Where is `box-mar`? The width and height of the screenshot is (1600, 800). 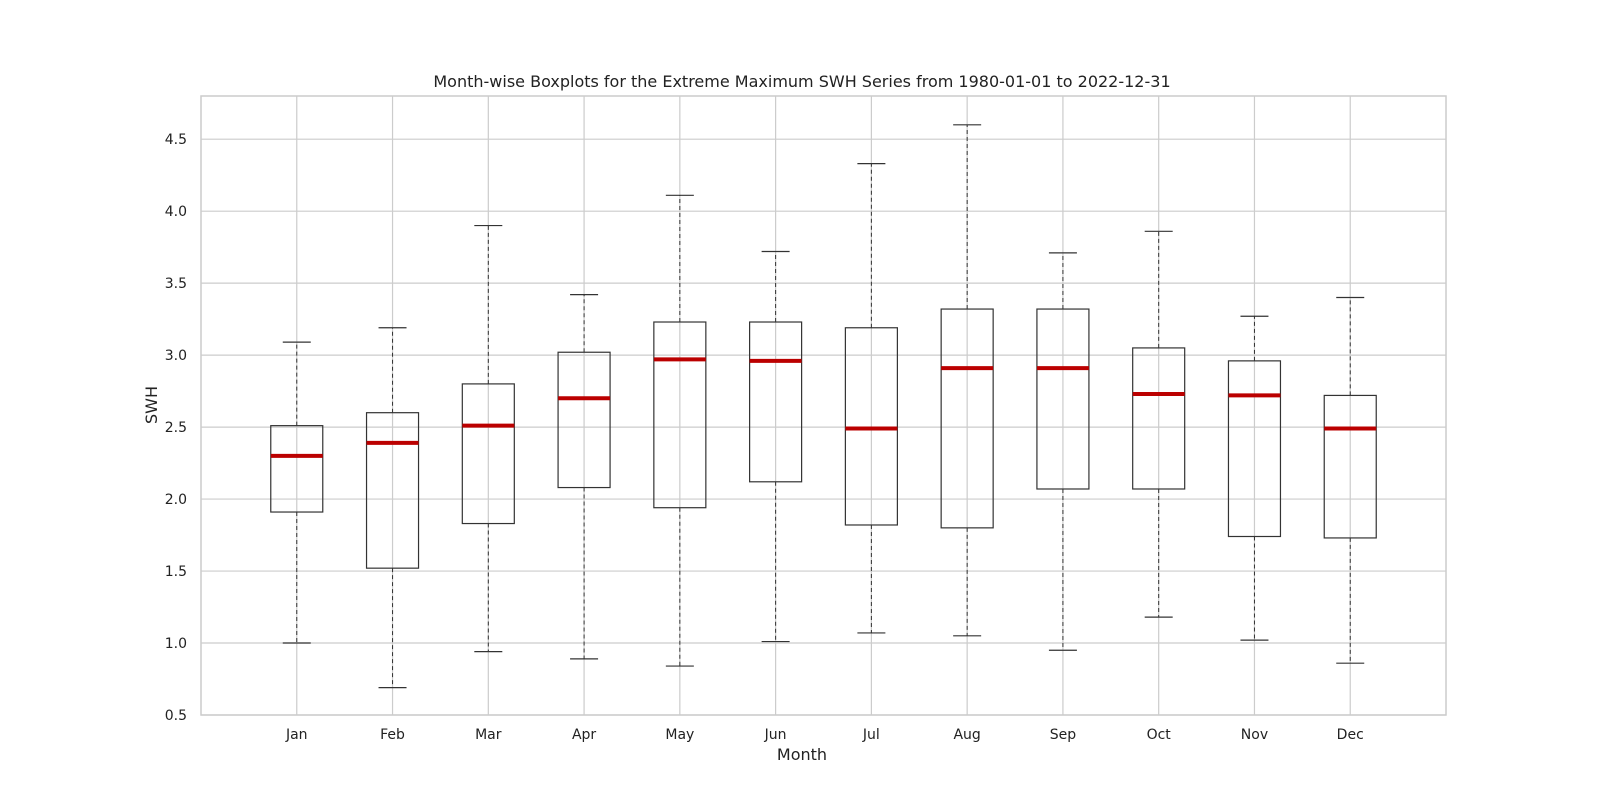
box-mar is located at coordinates (488, 438).